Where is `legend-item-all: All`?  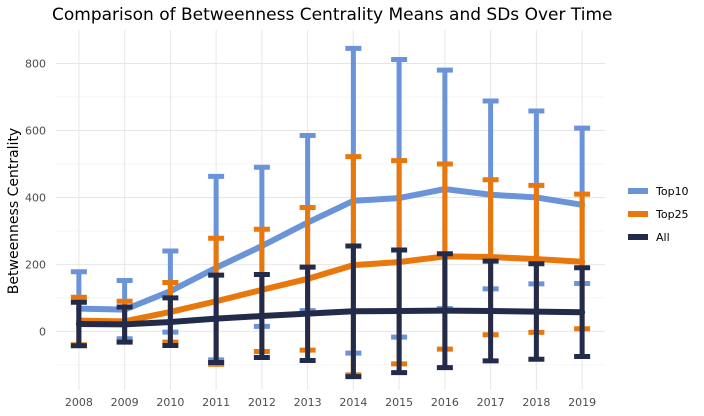 legend-item-all: All is located at coordinates (649, 237).